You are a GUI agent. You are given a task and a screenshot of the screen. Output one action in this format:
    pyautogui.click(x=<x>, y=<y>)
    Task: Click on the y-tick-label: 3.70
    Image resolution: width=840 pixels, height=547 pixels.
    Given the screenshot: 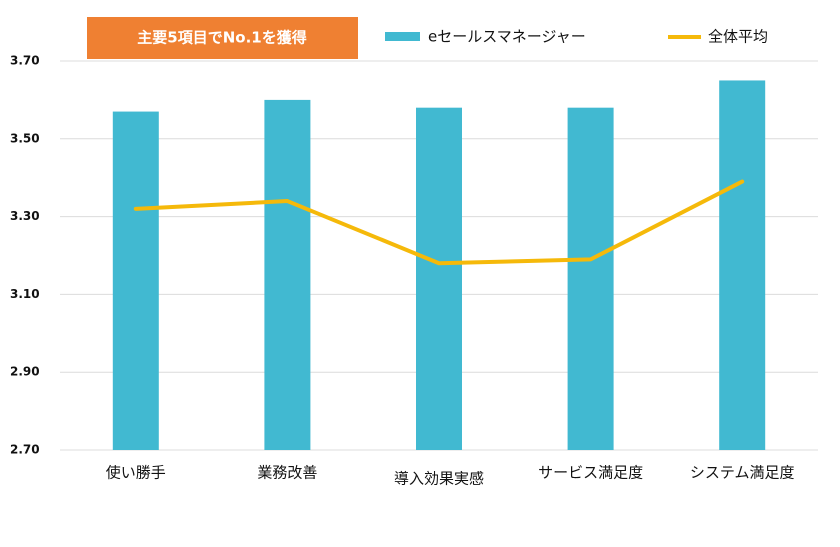 What is the action you would take?
    pyautogui.click(x=25, y=61)
    